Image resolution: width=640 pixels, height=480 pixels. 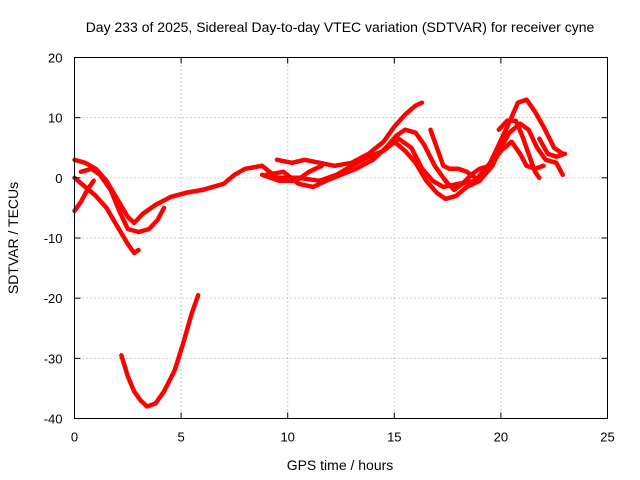 What do you see at coordinates (607, 437) in the screenshot?
I see `x-tick-label: 25` at bounding box center [607, 437].